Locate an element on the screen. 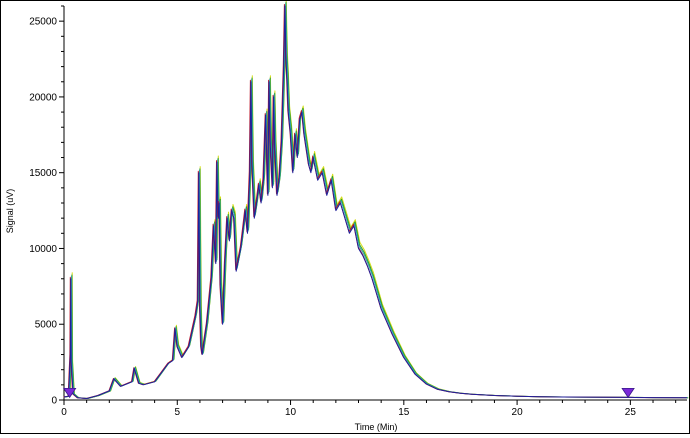 This screenshot has height=438, width=690. y-tick-label: 25000 is located at coordinates (43, 22).